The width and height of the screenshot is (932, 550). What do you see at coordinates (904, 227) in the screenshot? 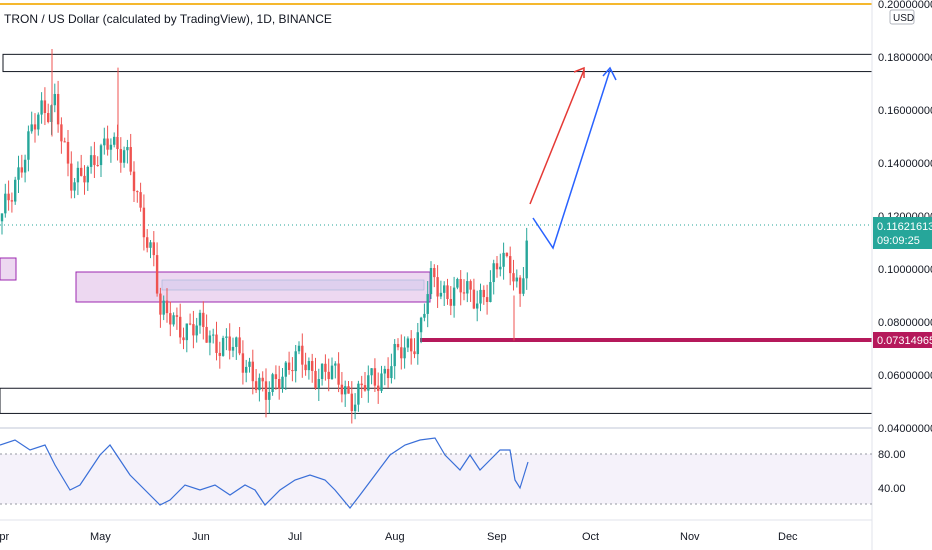
I see `last-price-value: 0.11621613` at bounding box center [904, 227].